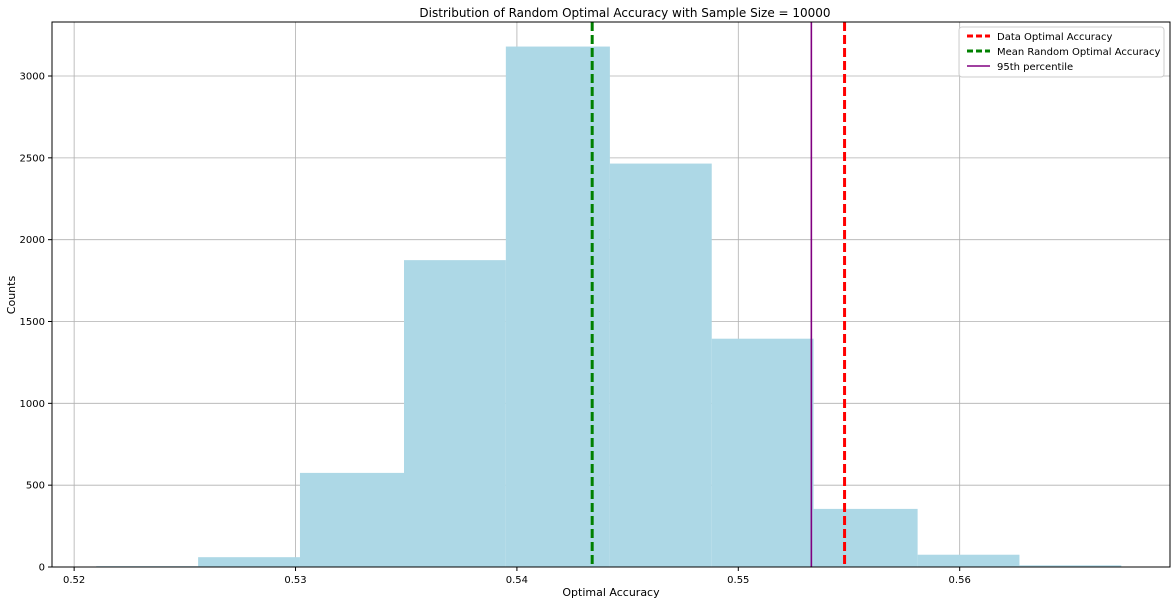  What do you see at coordinates (32, 322) in the screenshot?
I see `y-tick-label: 1500` at bounding box center [32, 322].